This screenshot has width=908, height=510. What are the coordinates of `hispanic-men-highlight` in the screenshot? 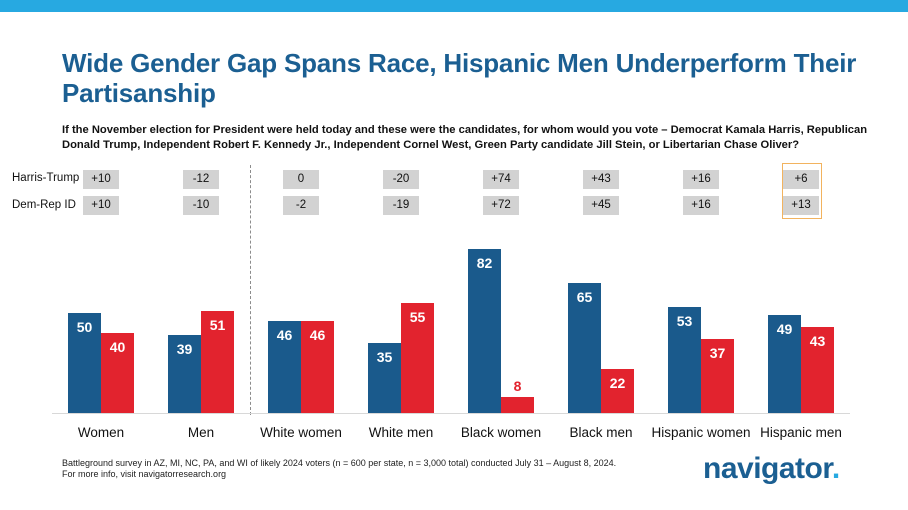 It's located at (802, 191).